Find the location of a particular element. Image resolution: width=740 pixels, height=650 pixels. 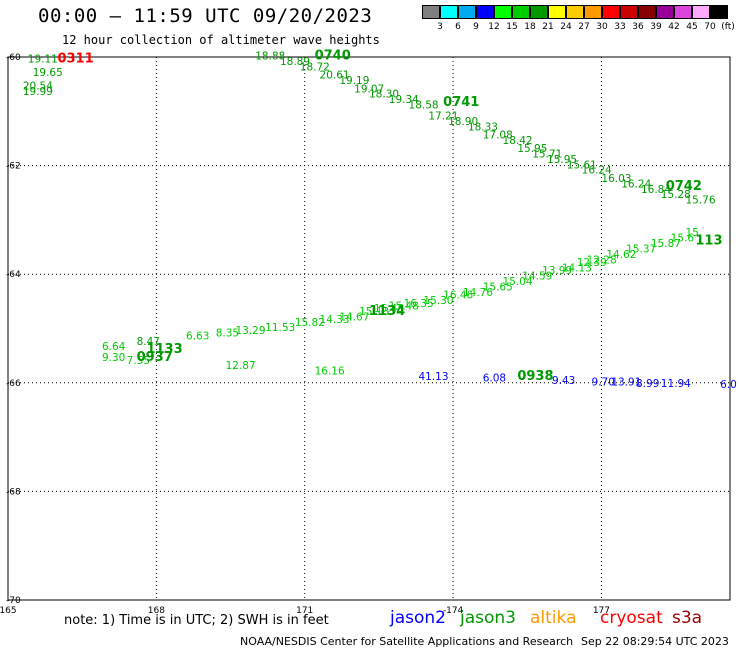

wave-height-value: 15.61 is located at coordinates (582, 165).